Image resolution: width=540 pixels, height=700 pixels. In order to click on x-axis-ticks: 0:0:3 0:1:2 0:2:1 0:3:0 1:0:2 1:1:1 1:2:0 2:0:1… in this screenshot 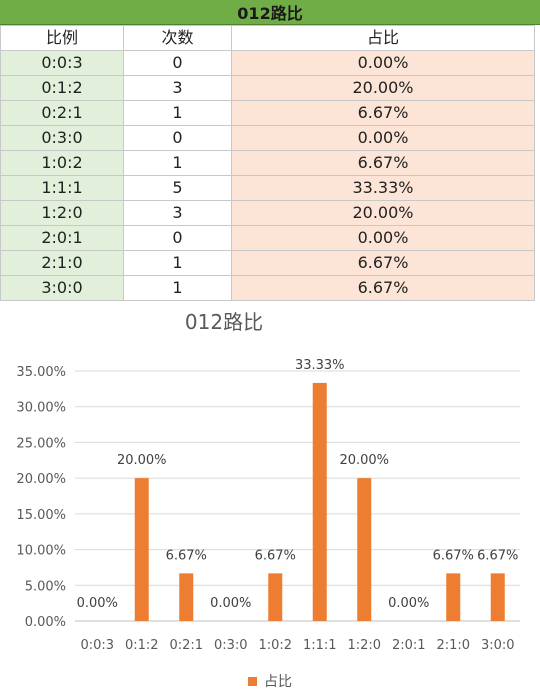, I will do `click(297, 645)`.